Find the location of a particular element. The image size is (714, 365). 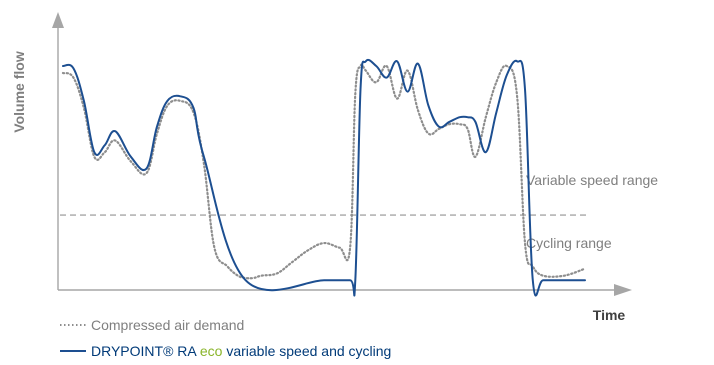

x-axis-arrow is located at coordinates (623, 290).